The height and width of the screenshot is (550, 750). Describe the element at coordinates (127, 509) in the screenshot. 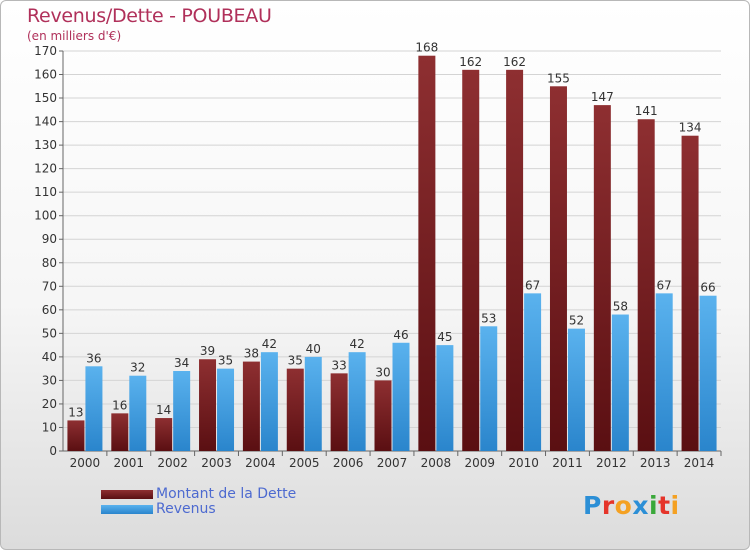

I see `legend-swatch-revenus` at that location.